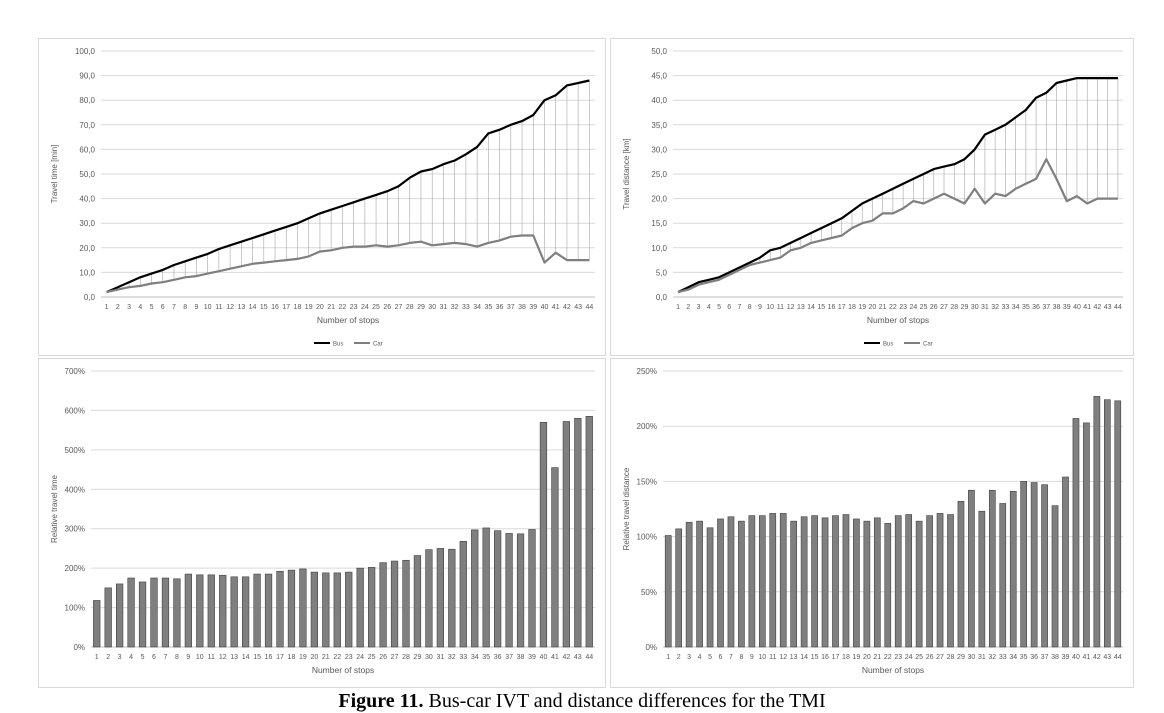  I want to click on x-tick-label: 23, so click(898, 657).